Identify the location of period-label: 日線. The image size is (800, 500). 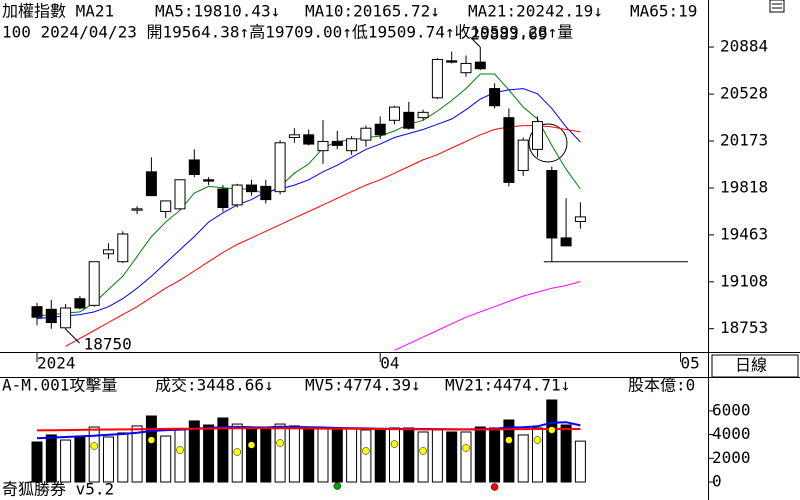
(751, 365).